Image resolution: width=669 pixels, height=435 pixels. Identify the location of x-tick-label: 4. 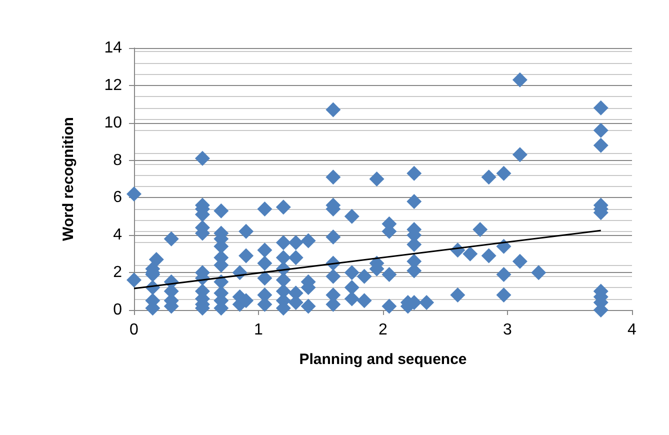
(632, 330).